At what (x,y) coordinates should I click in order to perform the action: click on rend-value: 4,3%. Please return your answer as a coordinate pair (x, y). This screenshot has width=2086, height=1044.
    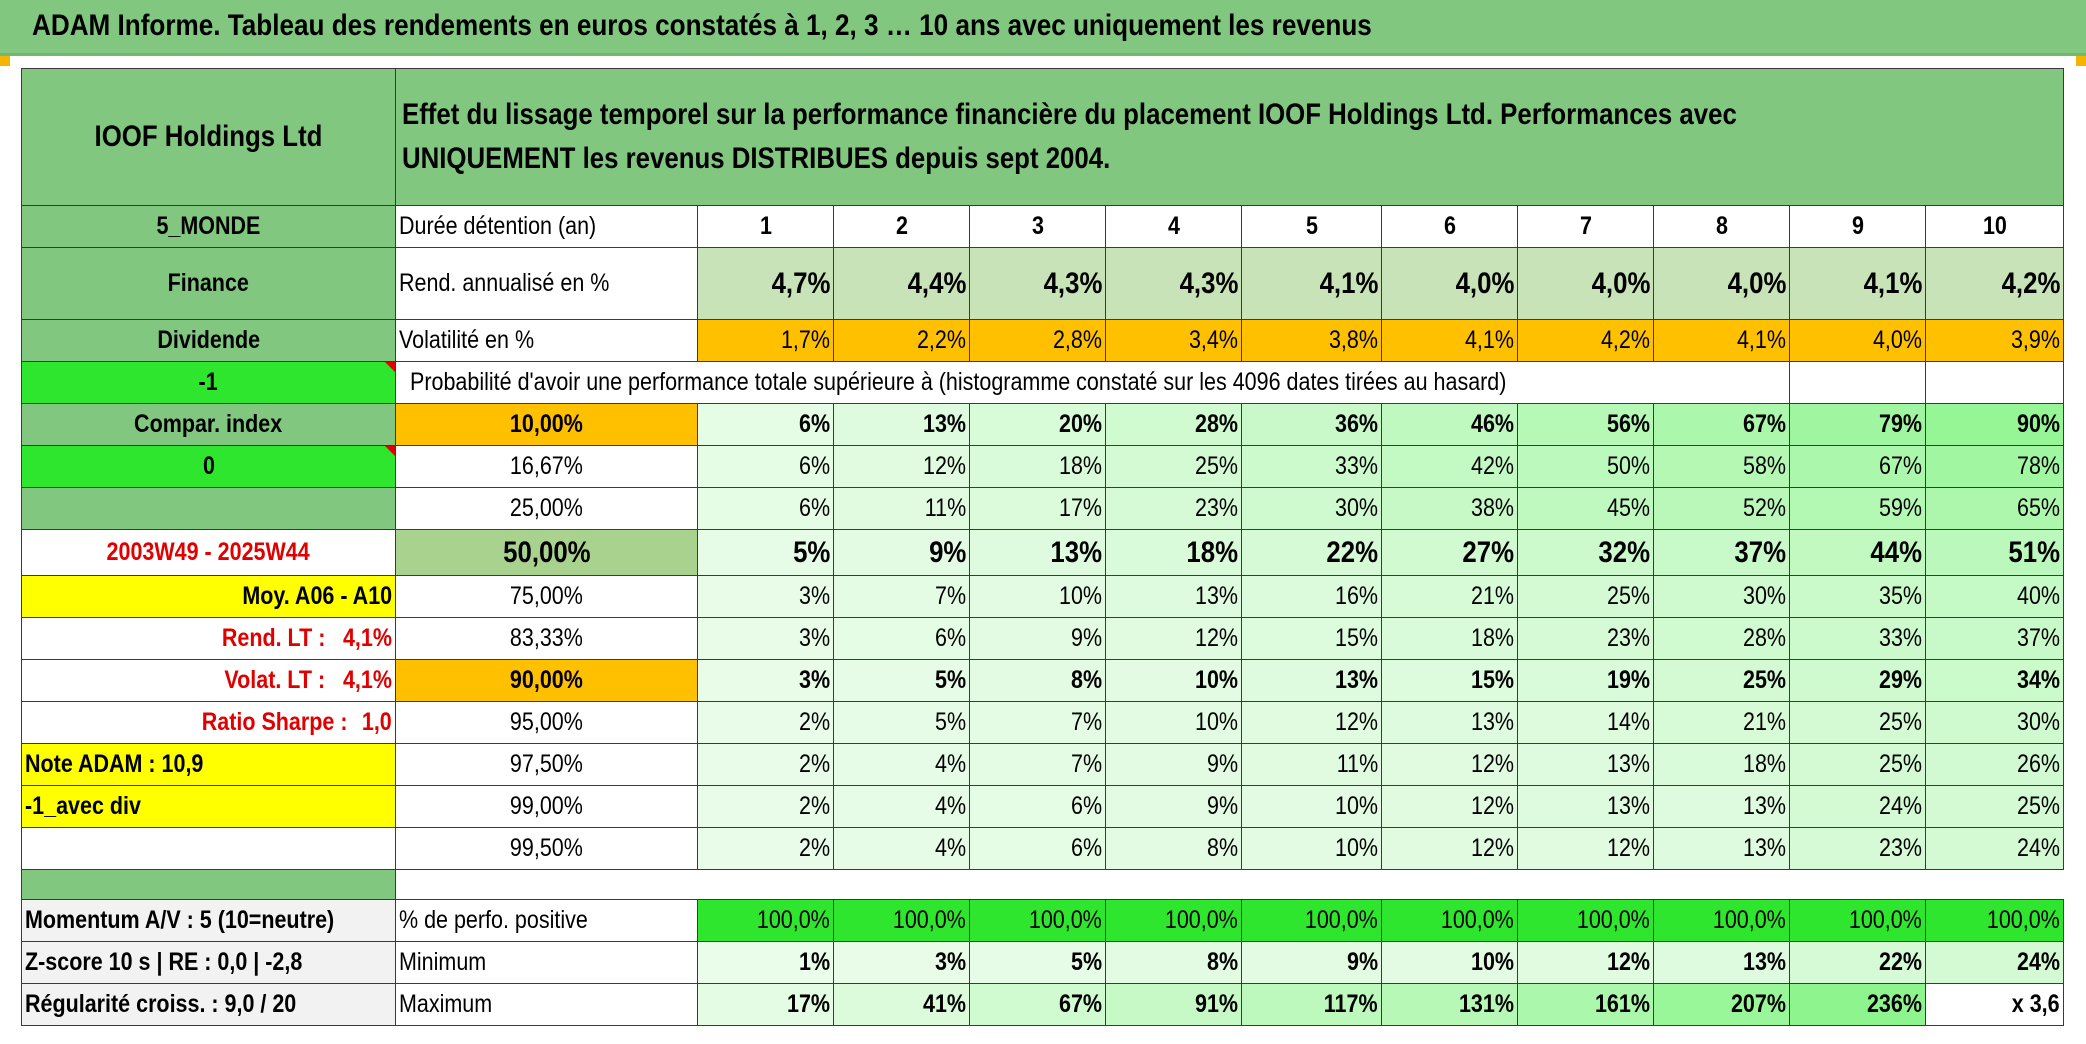
    Looking at the image, I should click on (1037, 283).